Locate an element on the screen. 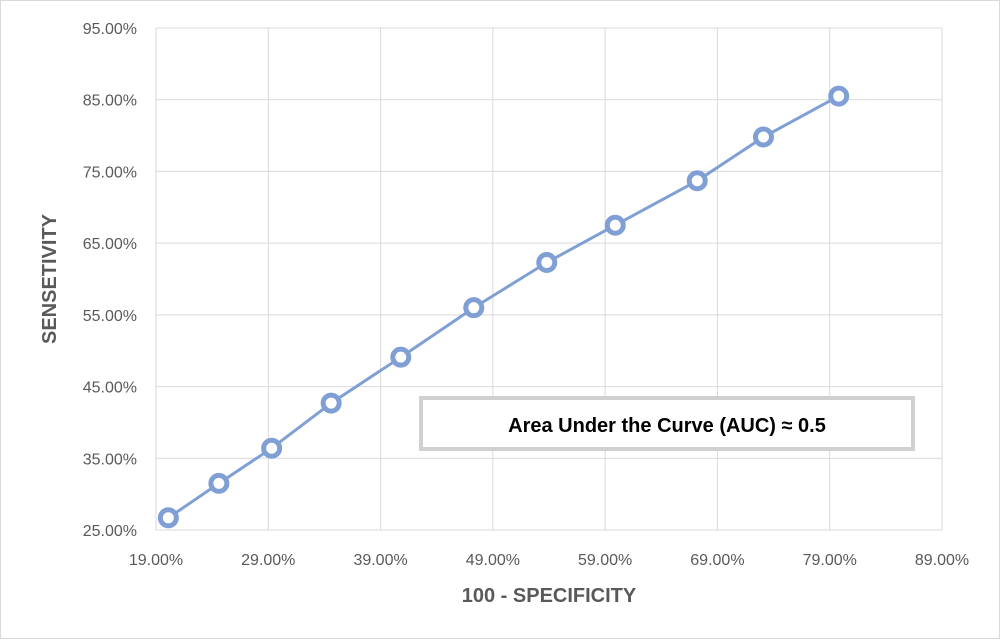 This screenshot has width=1000, height=640. annotation-box: Area Under the Curve (AUC) ≈ 0.5 is located at coordinates (667, 423).